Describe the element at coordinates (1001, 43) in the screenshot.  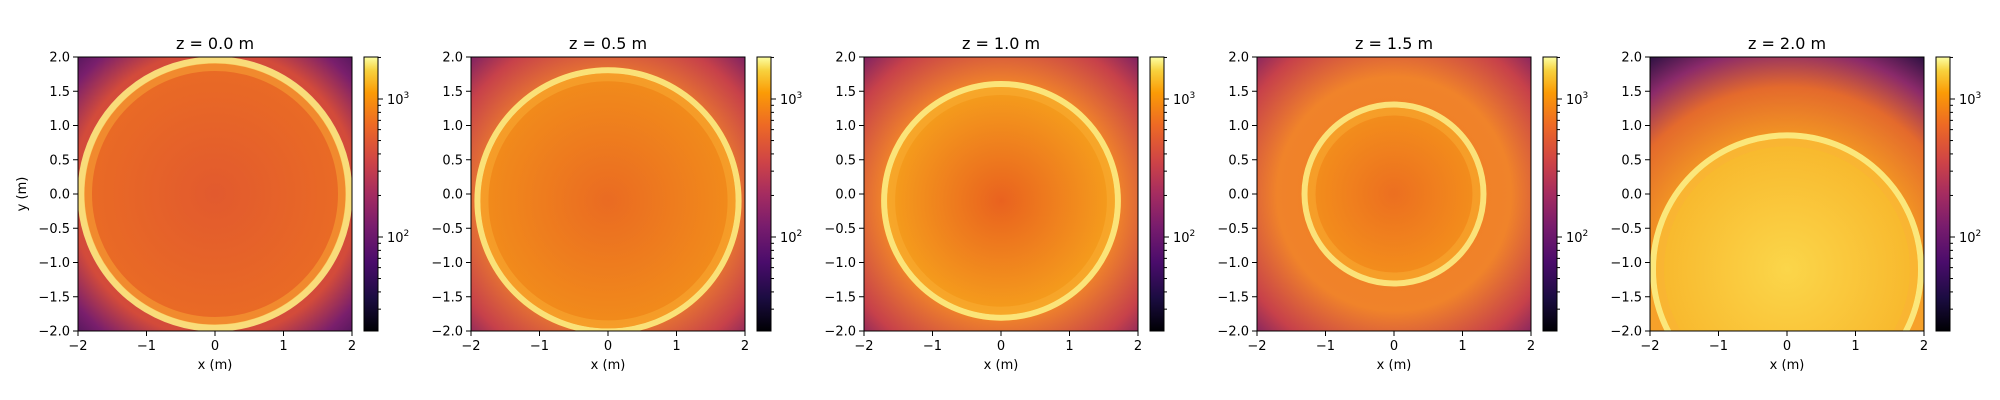
I see `panel-title: z = 1.0 m` at that location.